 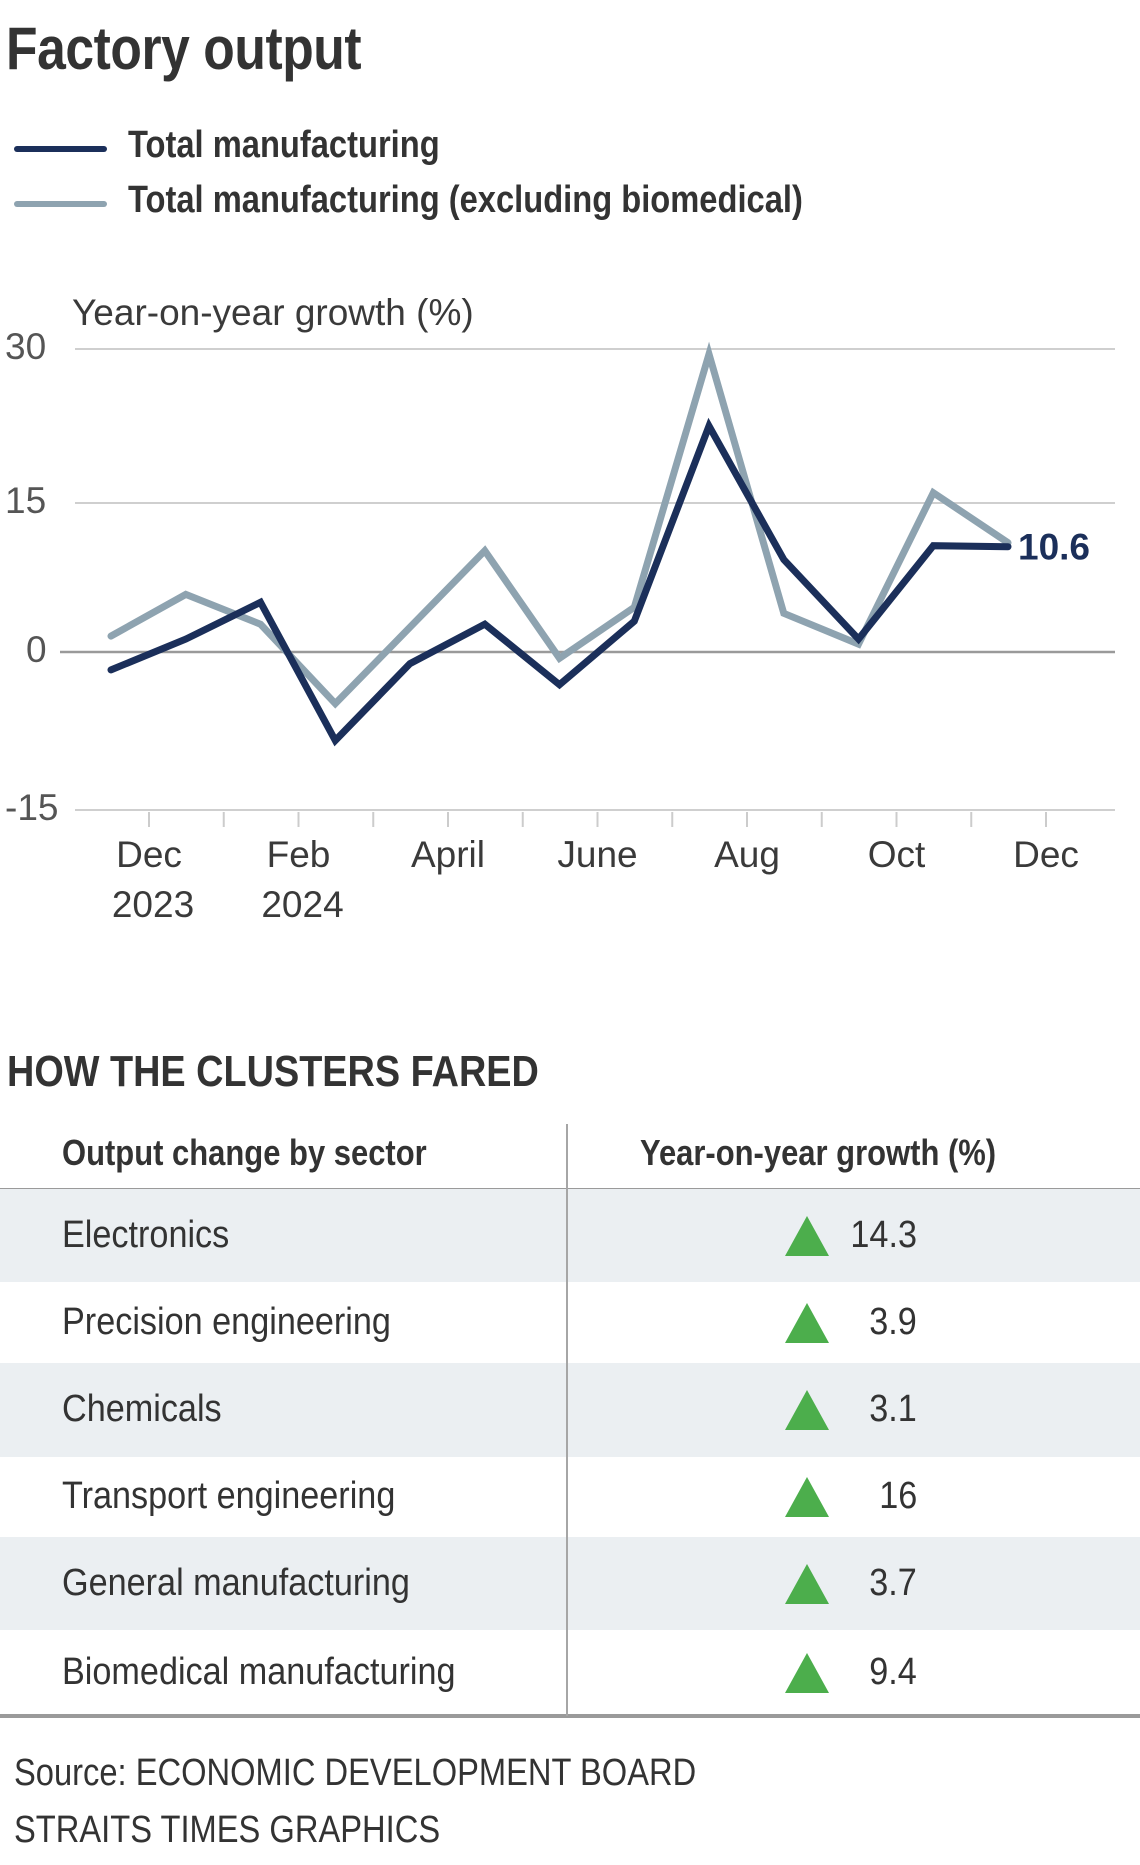 I want to click on x-tick-label: Feb, so click(x=299, y=854).